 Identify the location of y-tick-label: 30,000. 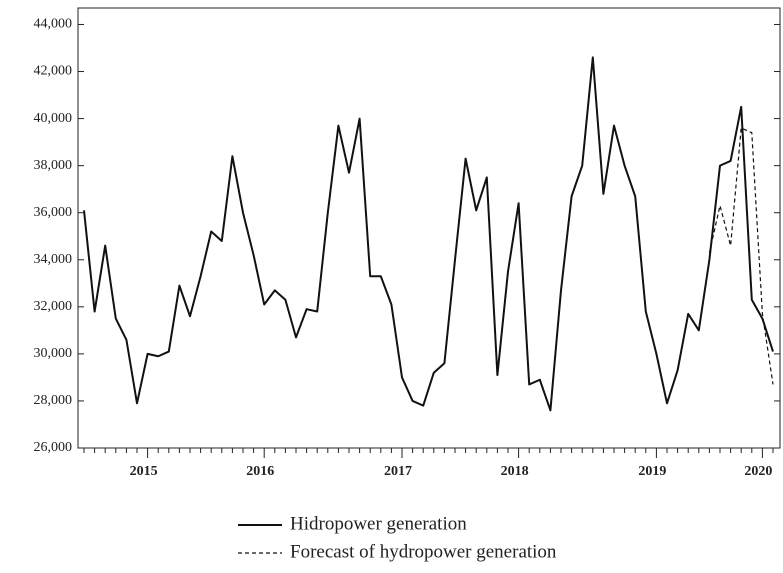
(53, 353).